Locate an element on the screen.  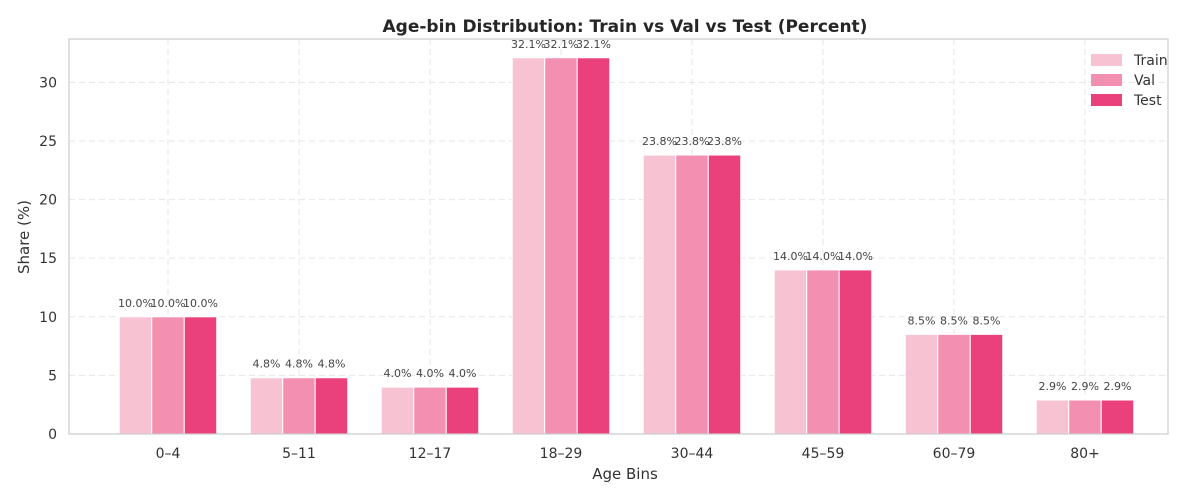
legend-label: Test is located at coordinates (1147, 101).